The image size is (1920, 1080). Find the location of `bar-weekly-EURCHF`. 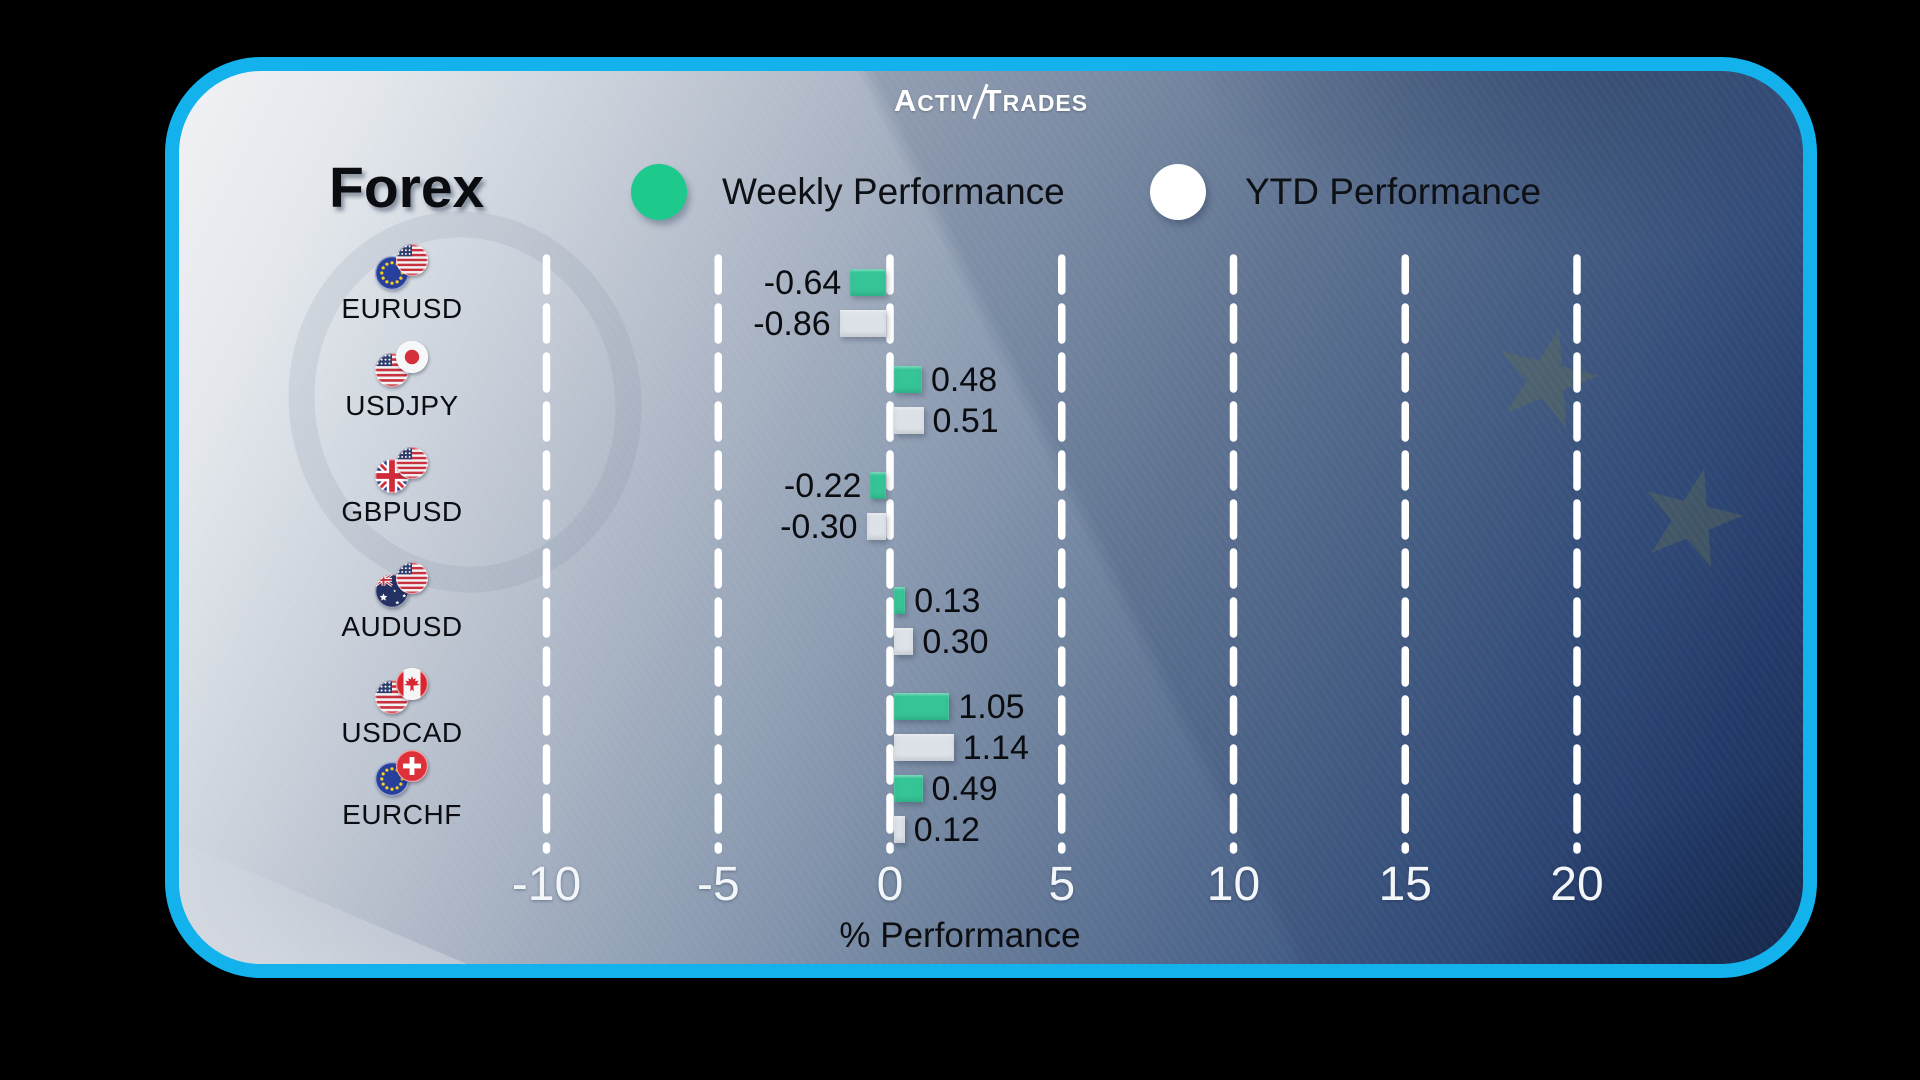

bar-weekly-EURCHF is located at coordinates (908, 788).